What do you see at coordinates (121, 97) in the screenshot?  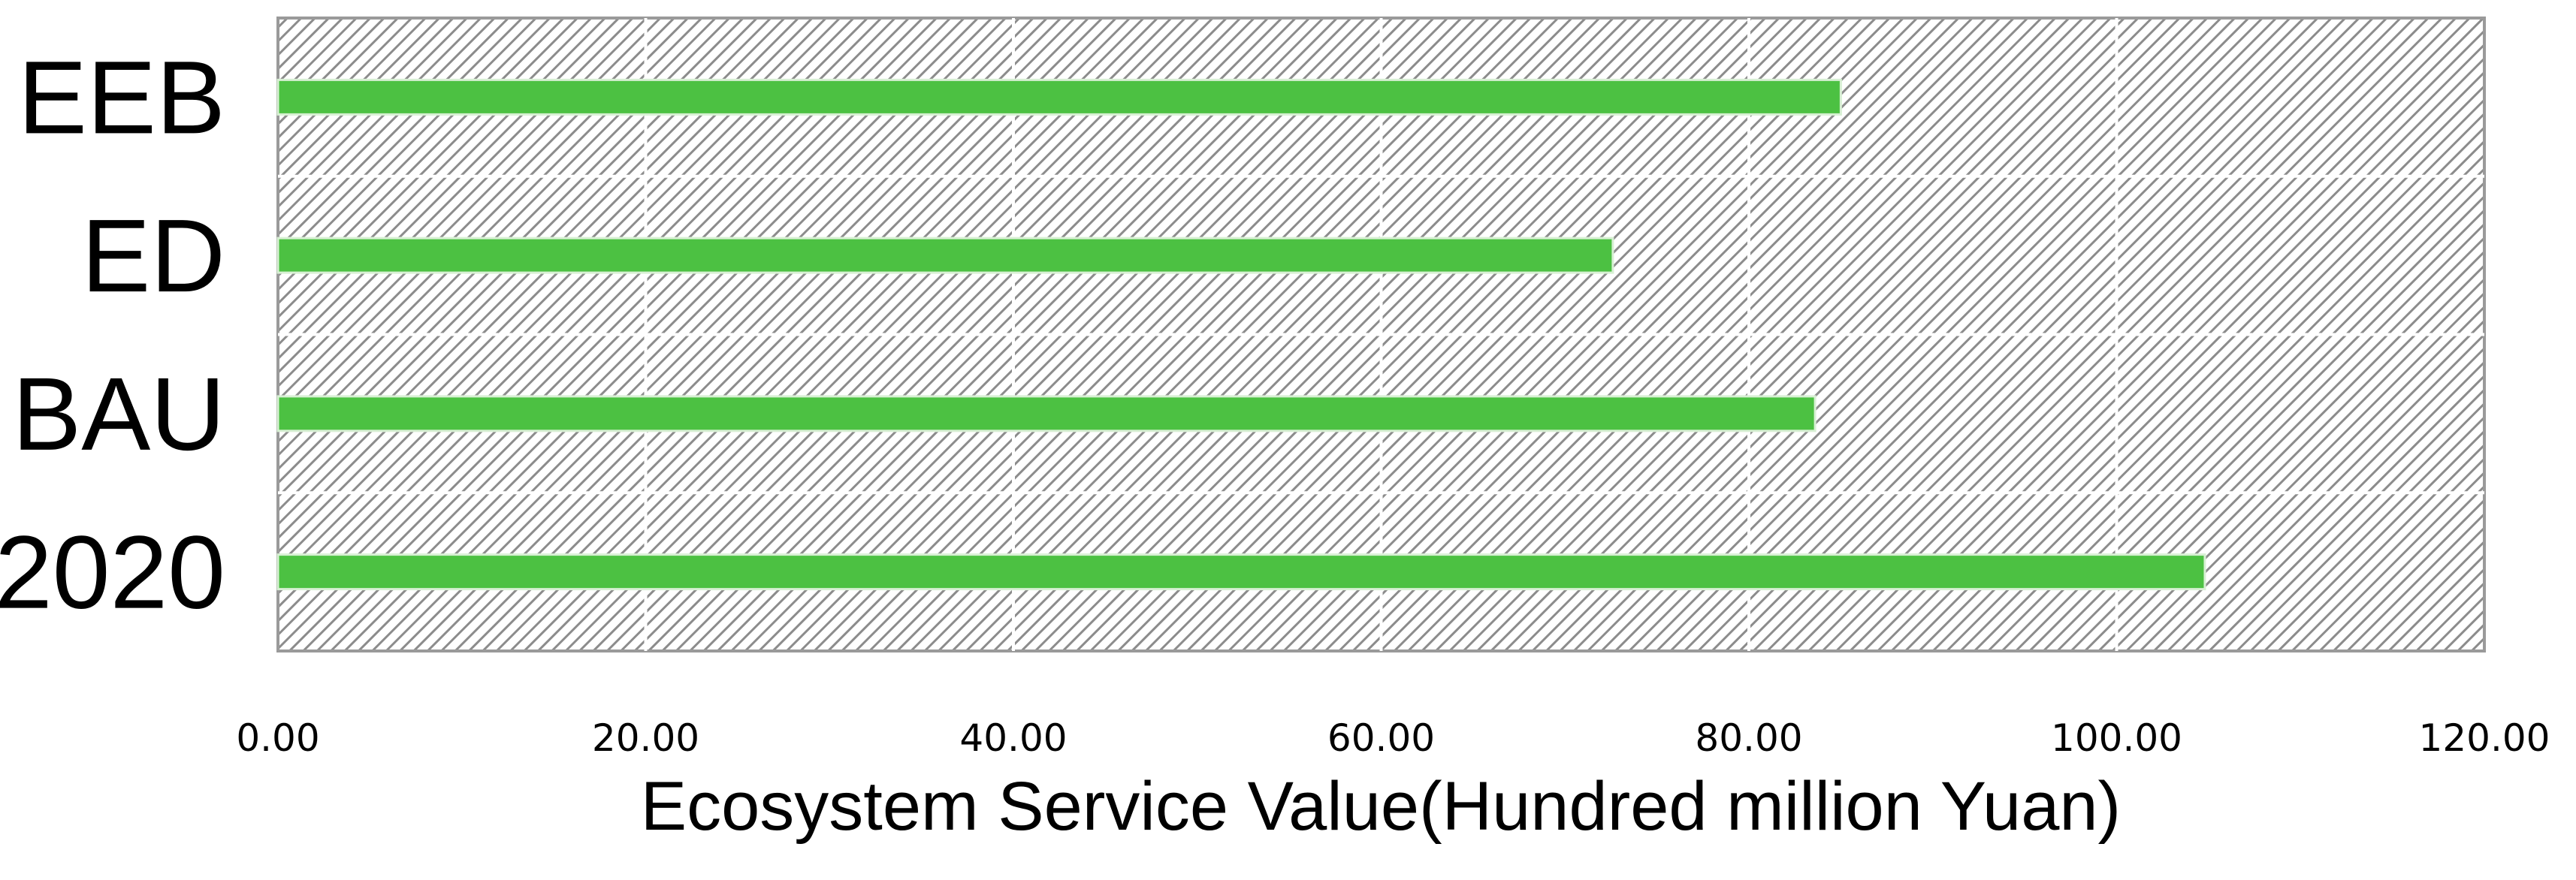 I see `category-label: EEB` at bounding box center [121, 97].